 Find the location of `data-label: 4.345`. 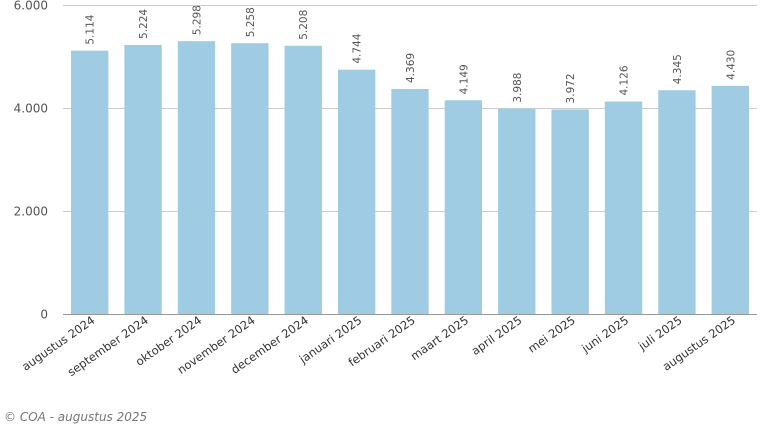

data-label: 4.345 is located at coordinates (678, 69).